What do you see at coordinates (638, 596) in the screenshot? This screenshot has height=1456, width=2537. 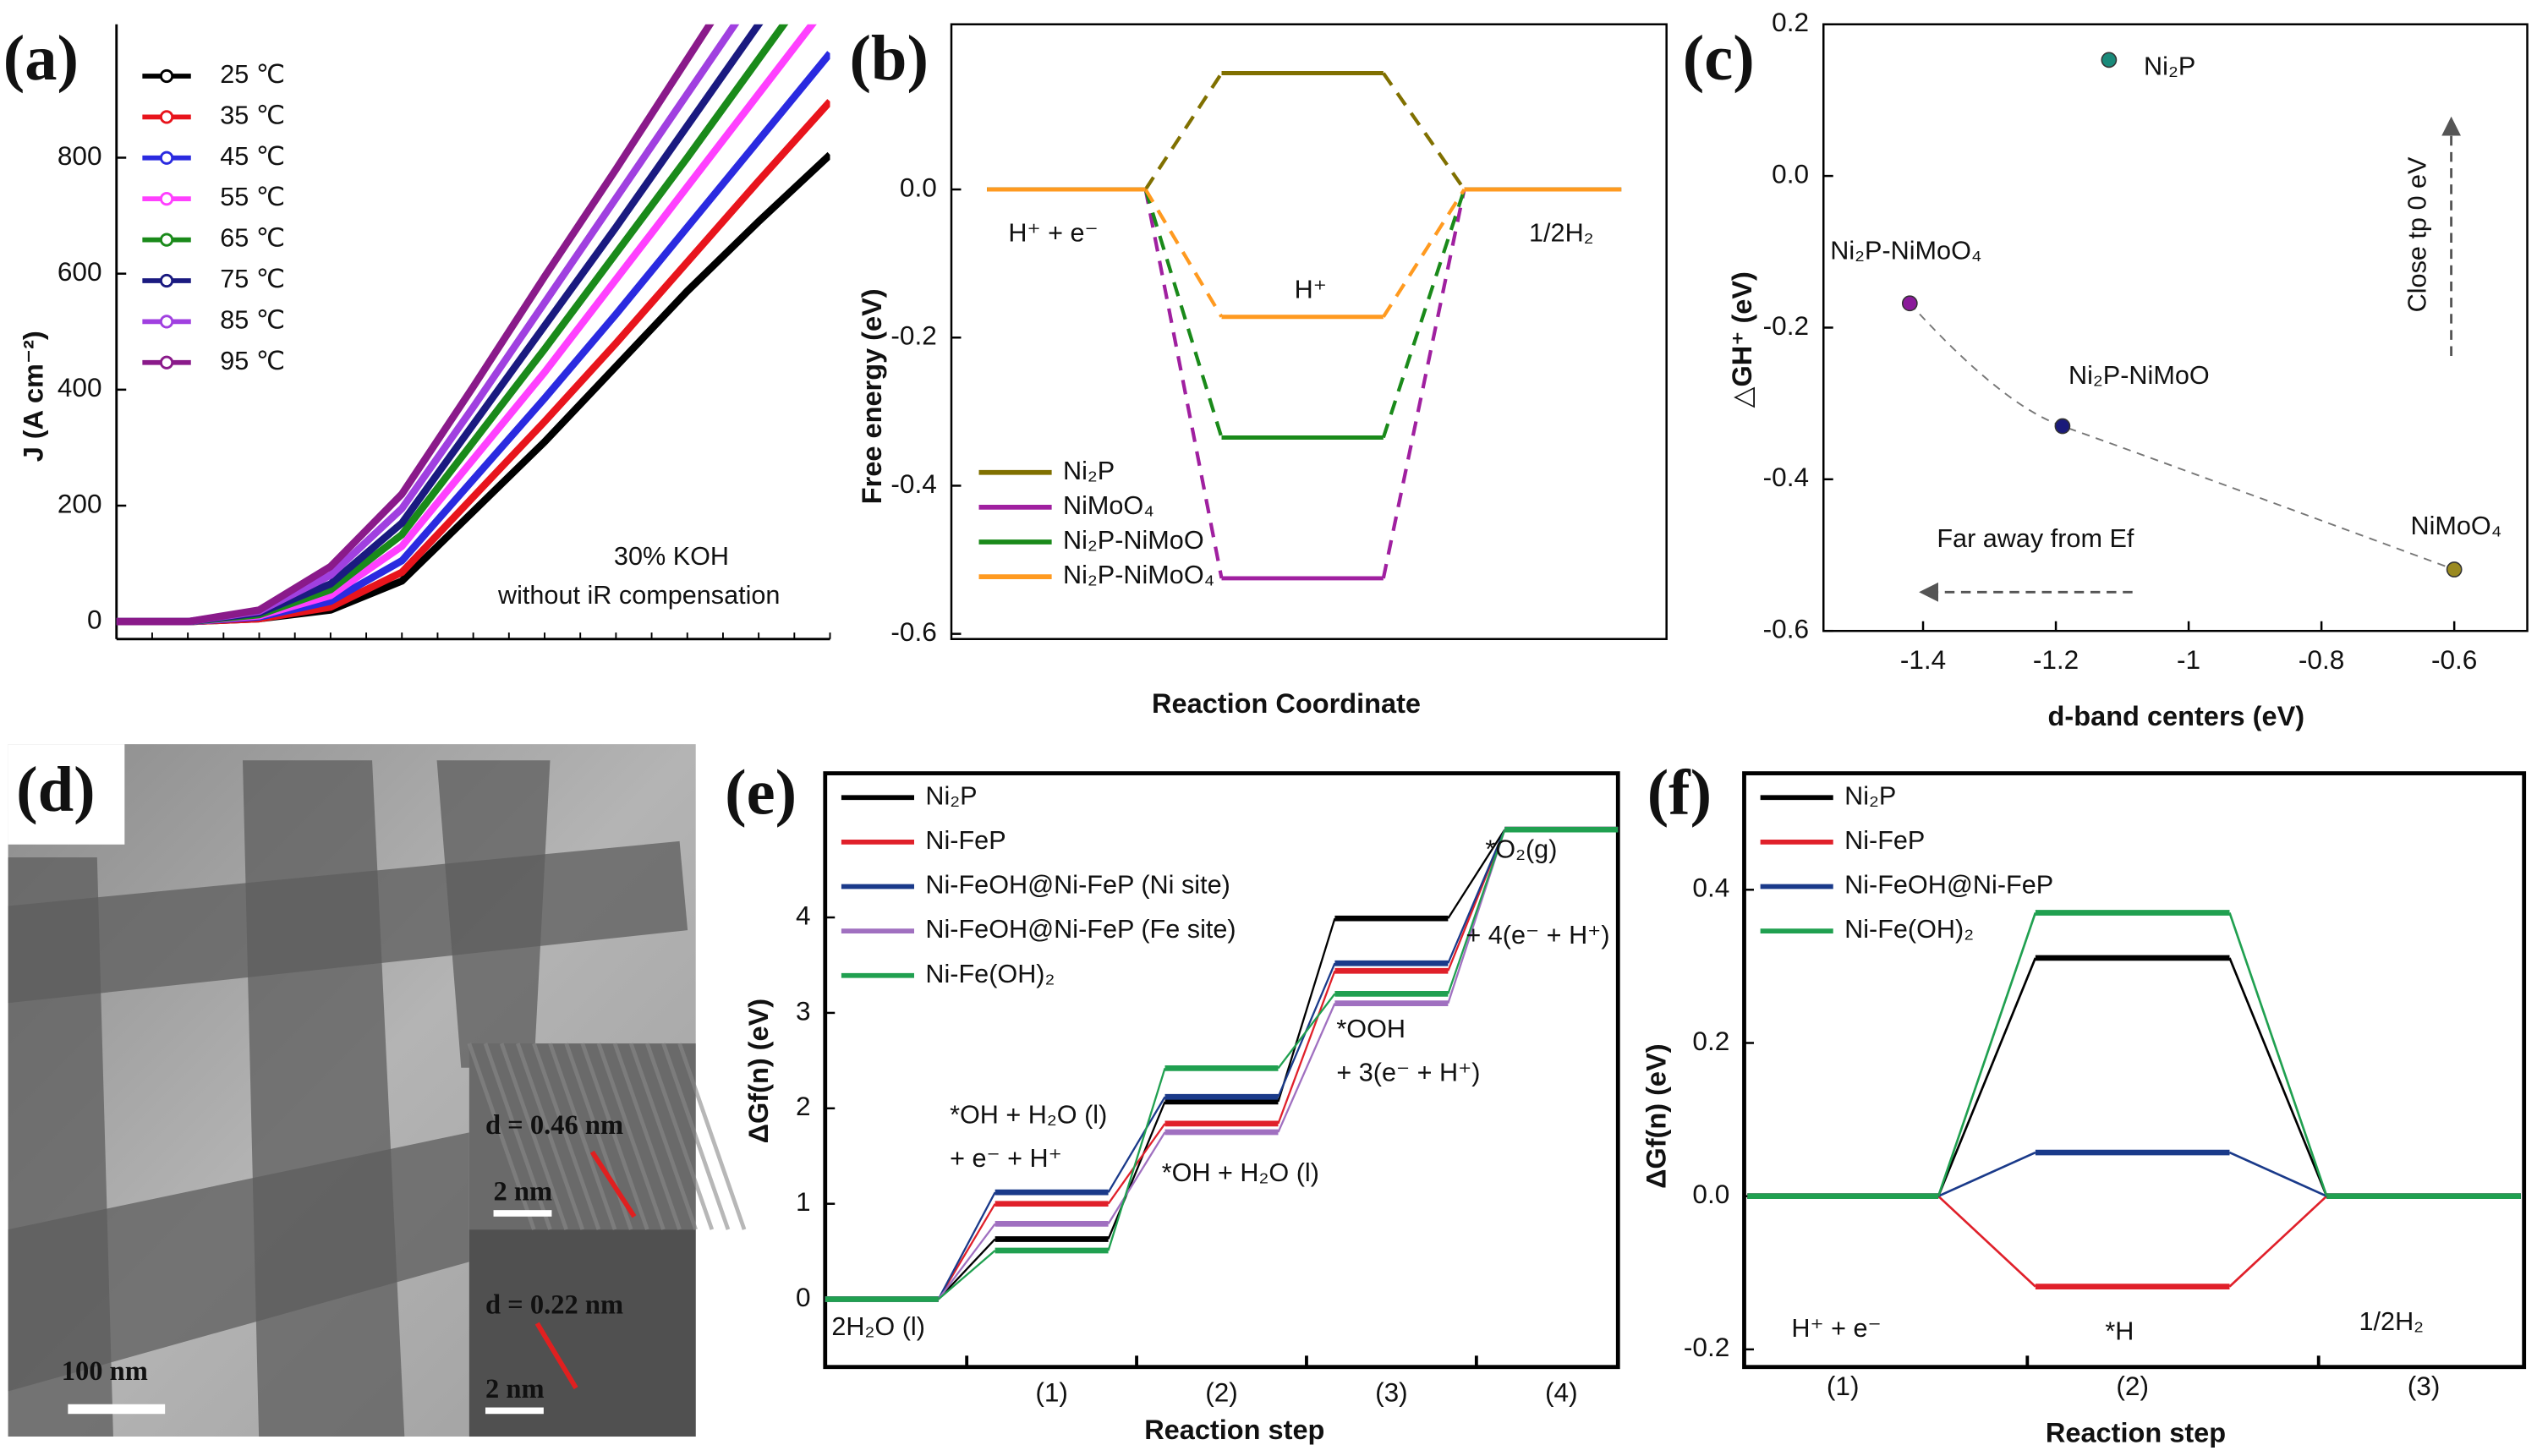 I see `annotation: without iR compensation` at bounding box center [638, 596].